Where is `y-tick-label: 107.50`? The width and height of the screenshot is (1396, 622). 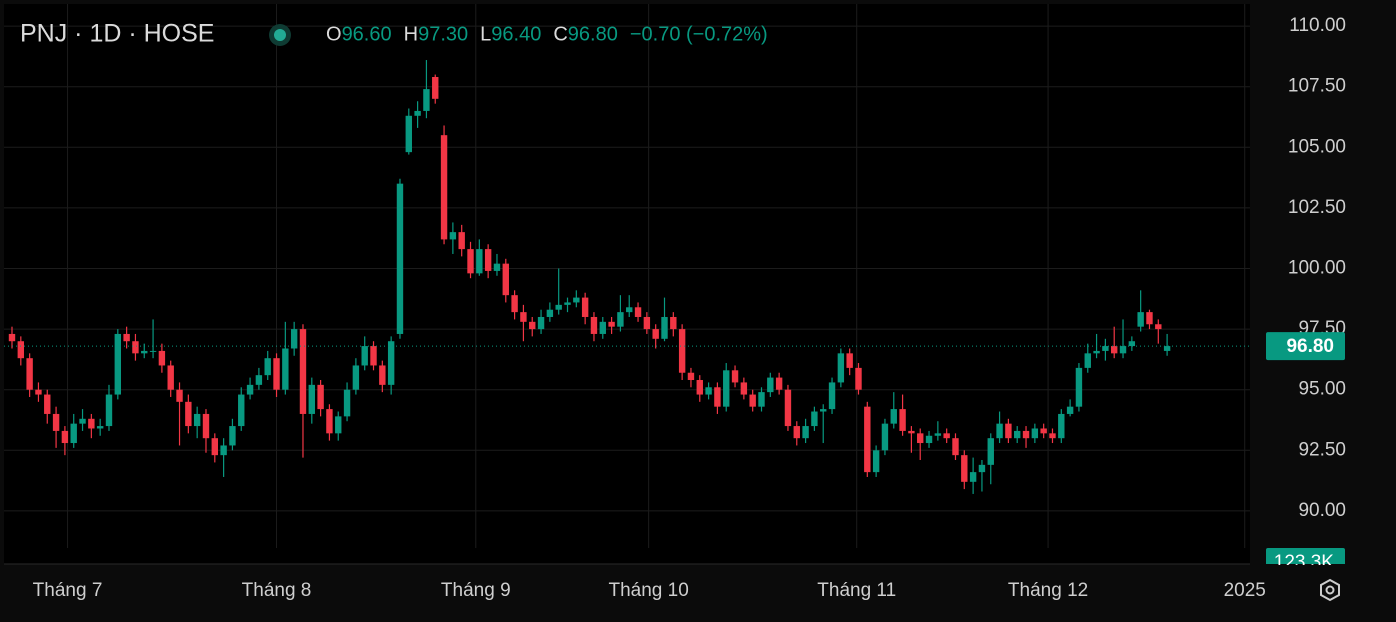
y-tick-label: 107.50 is located at coordinates (1317, 86).